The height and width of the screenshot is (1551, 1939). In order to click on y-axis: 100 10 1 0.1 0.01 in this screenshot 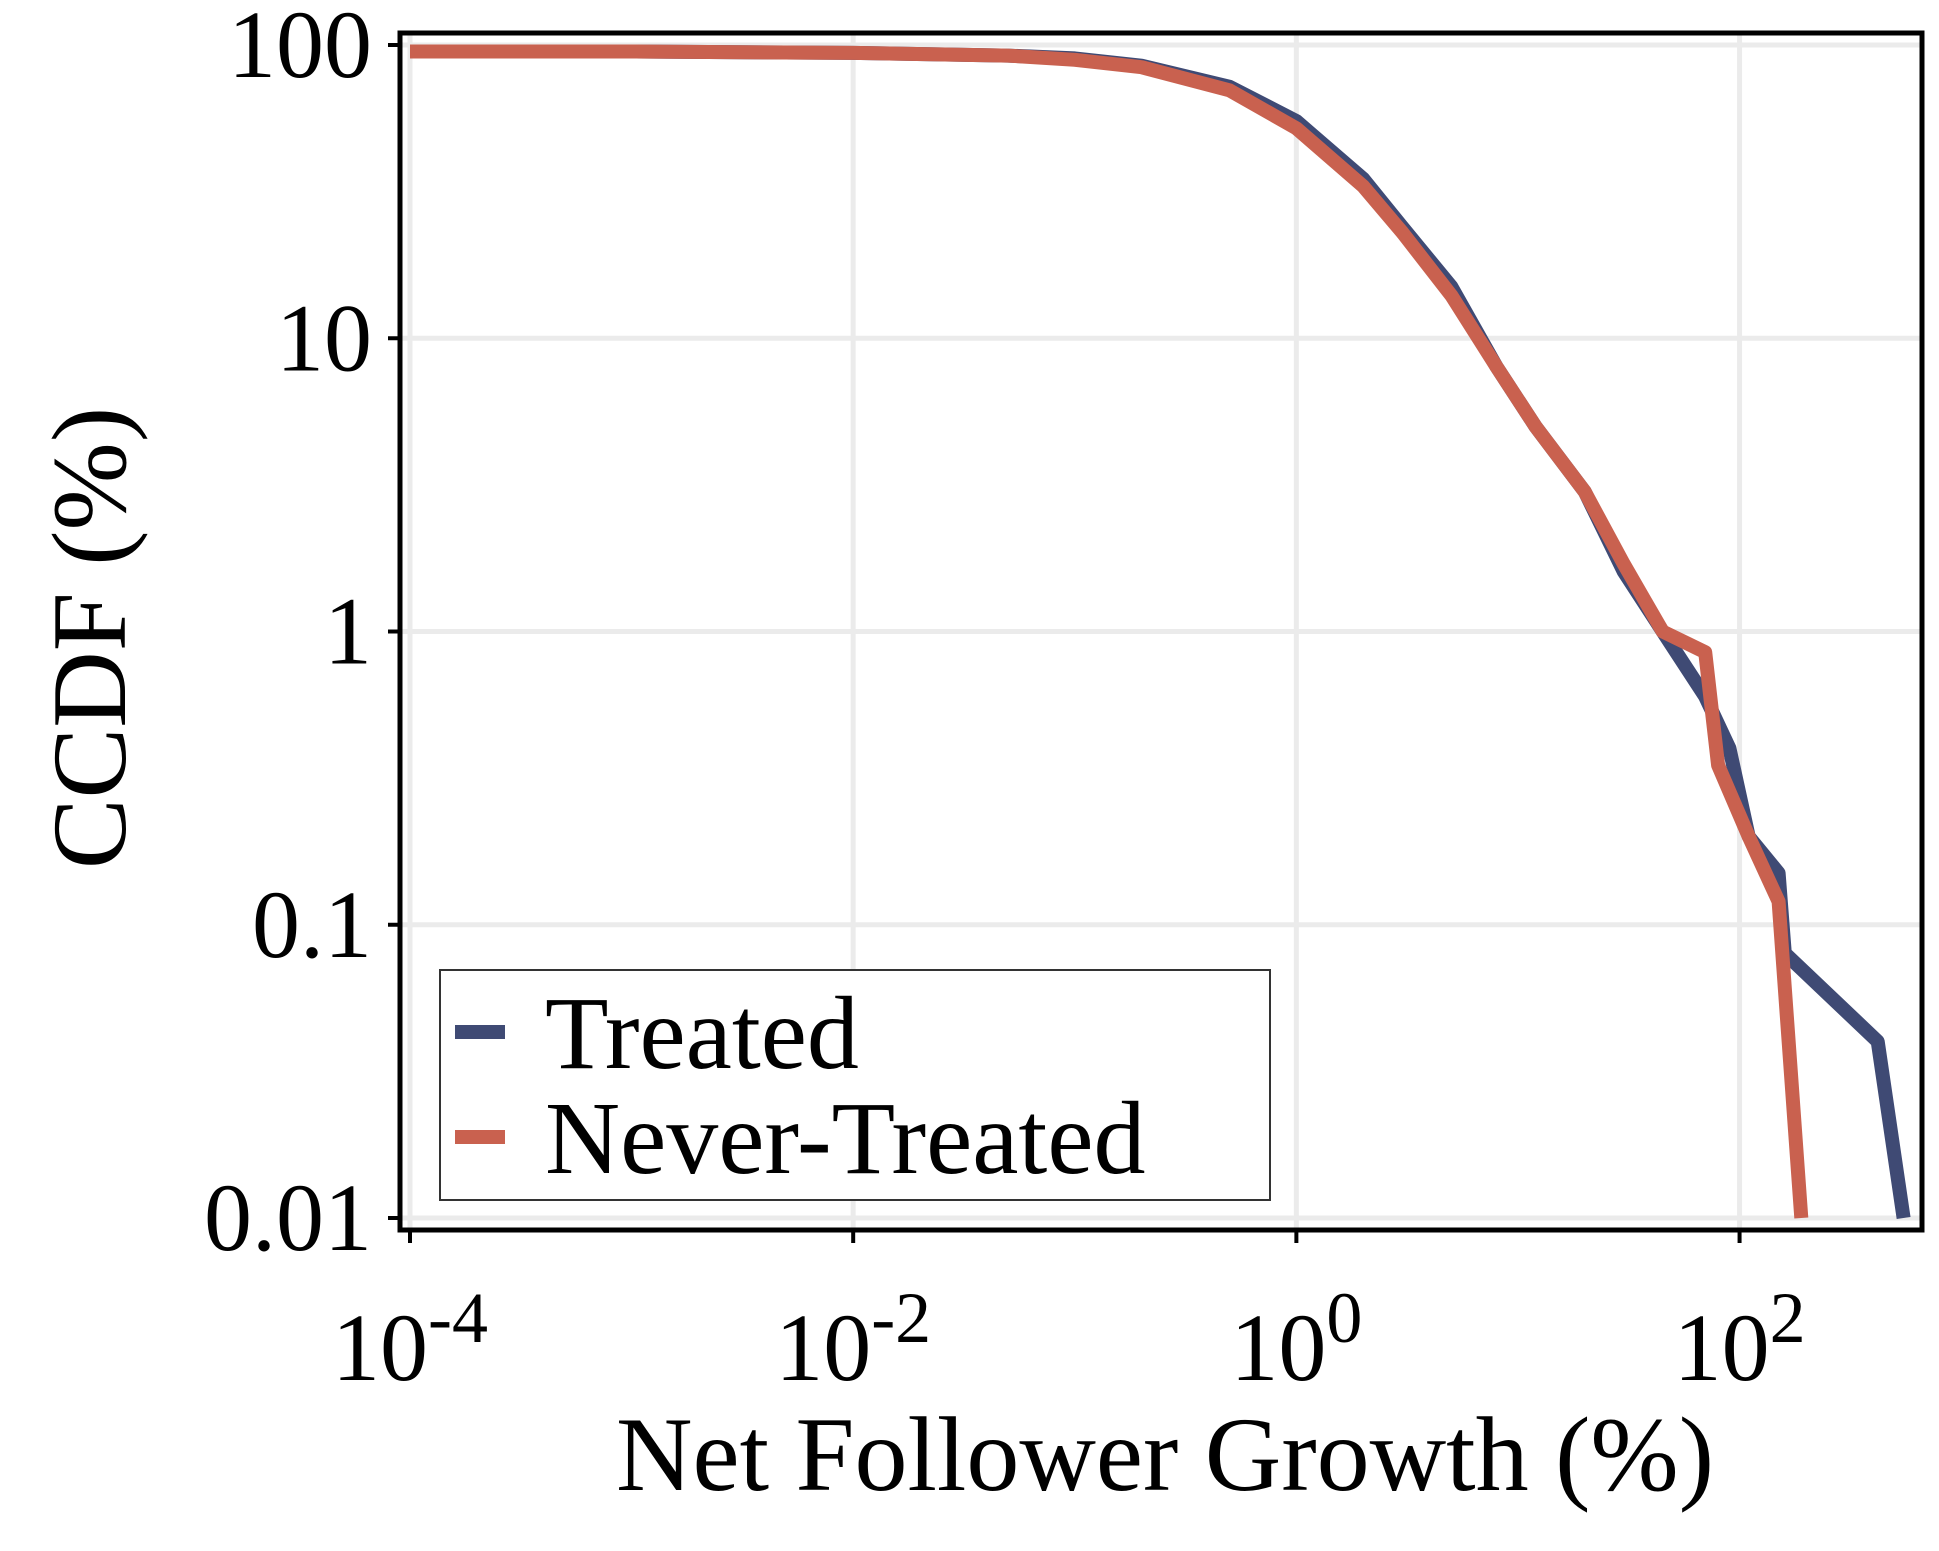, I will do `click(302, 635)`.